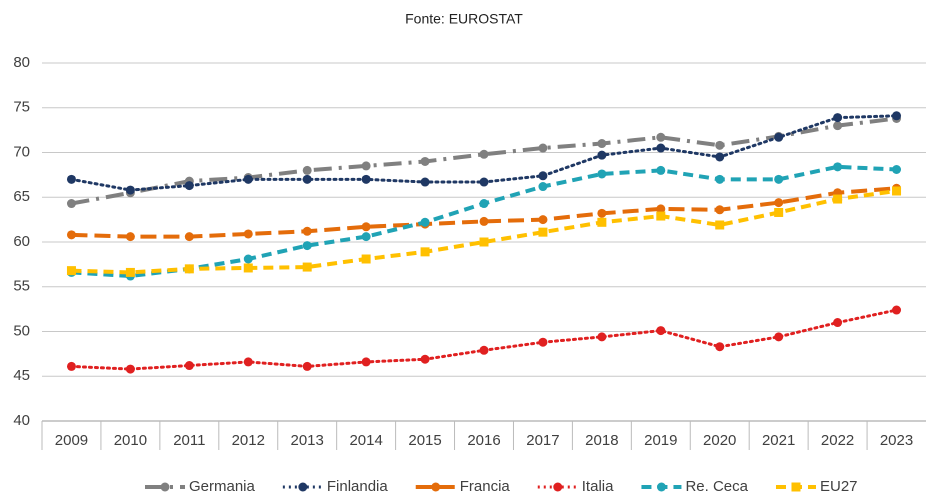 The image size is (928, 495). Describe the element at coordinates (222, 486) in the screenshot. I see `legend-label: Germania` at that location.